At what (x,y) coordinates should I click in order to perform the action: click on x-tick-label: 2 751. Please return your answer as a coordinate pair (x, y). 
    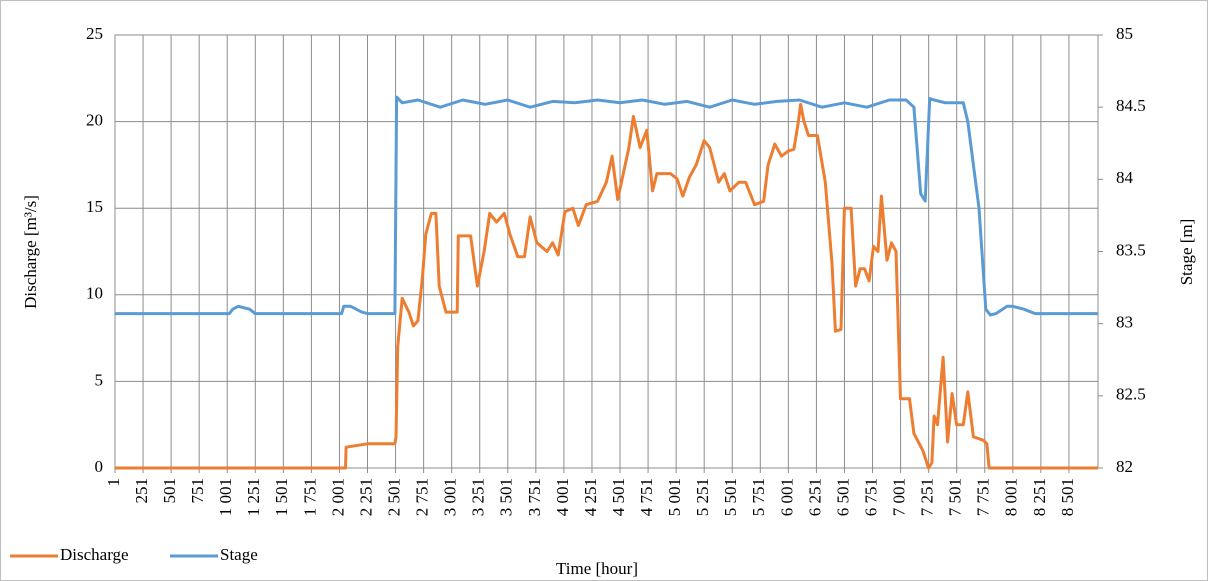
    Looking at the image, I should click on (422, 497).